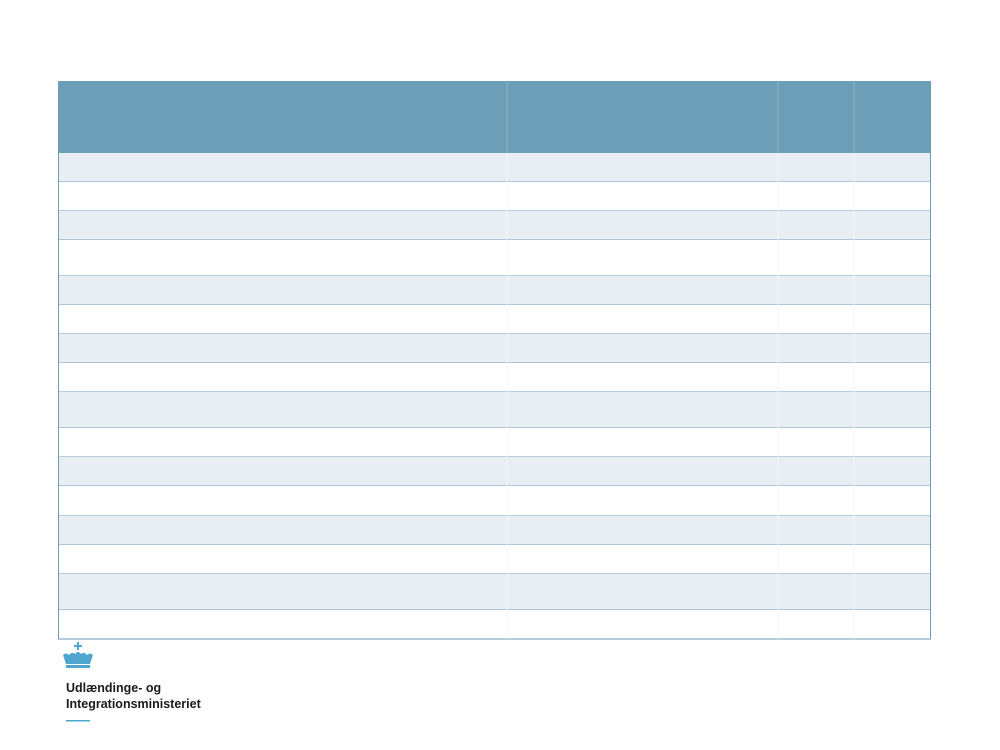 The image size is (1000, 750). I want to click on crown-icon, so click(78, 655).